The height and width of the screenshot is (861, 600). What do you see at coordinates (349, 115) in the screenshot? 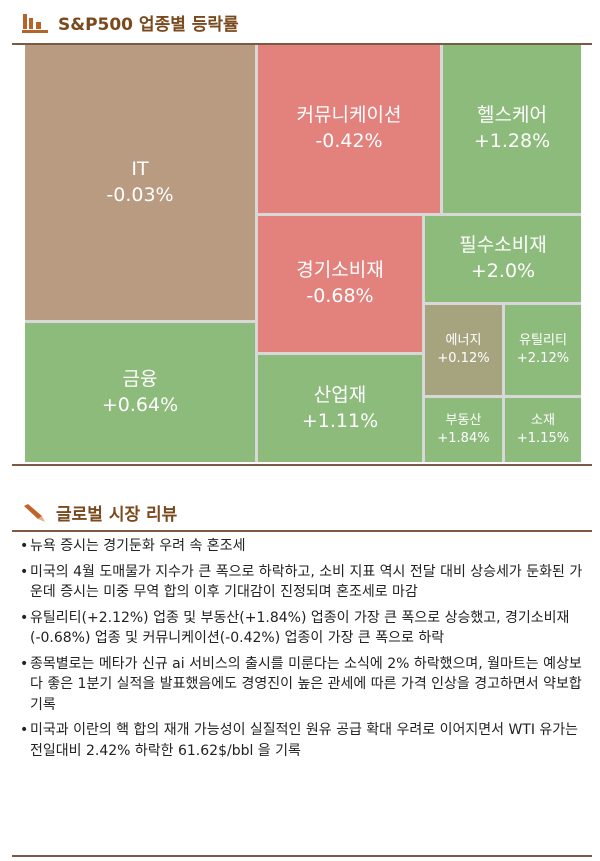
I see `tile-label: 커뮤니케이션` at bounding box center [349, 115].